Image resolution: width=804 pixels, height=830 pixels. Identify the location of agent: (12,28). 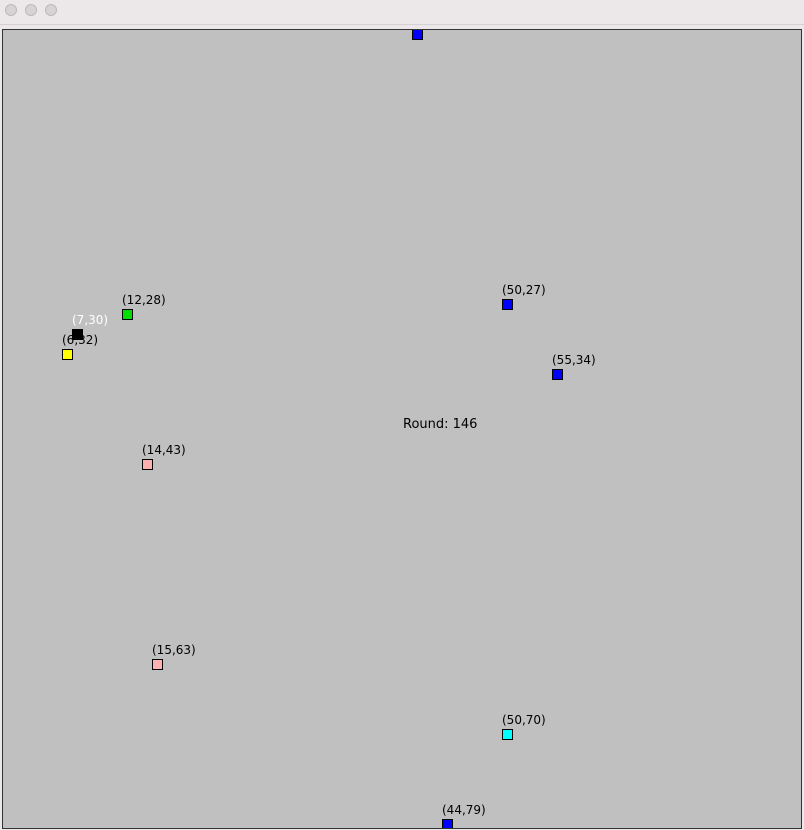
(144, 307).